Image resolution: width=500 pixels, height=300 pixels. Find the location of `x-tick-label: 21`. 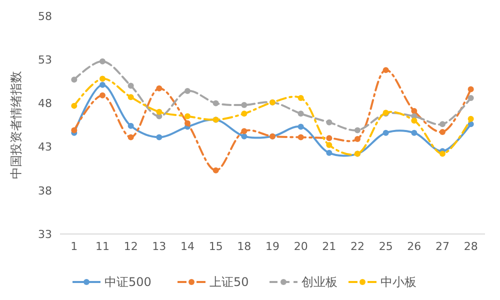

x-tick-label: 21 is located at coordinates (329, 246).